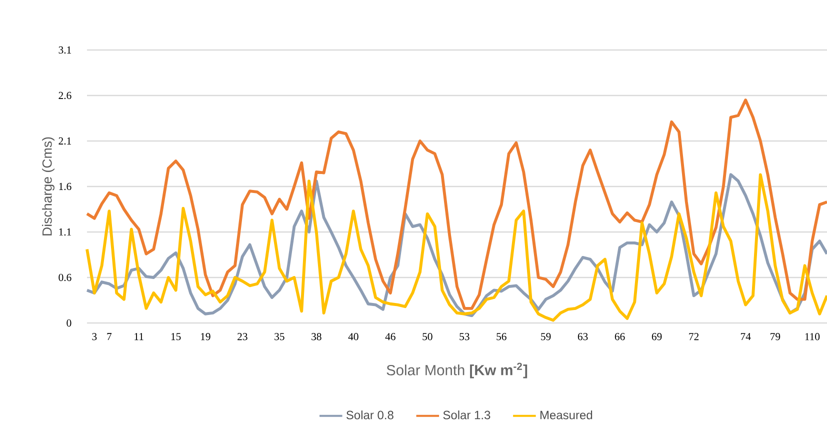 The width and height of the screenshot is (827, 441). What do you see at coordinates (65, 186) in the screenshot?
I see `y-tick-label: 1.6` at bounding box center [65, 186].